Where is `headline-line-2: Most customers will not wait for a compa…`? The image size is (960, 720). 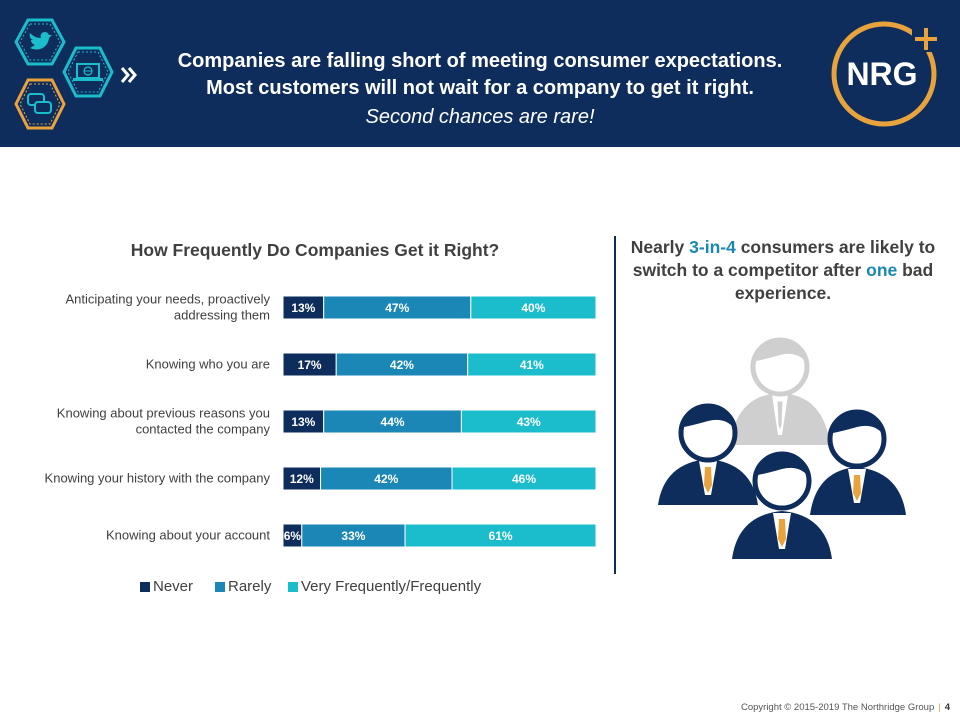
headline-line-2: Most customers will not wait for a compa… is located at coordinates (480, 88).